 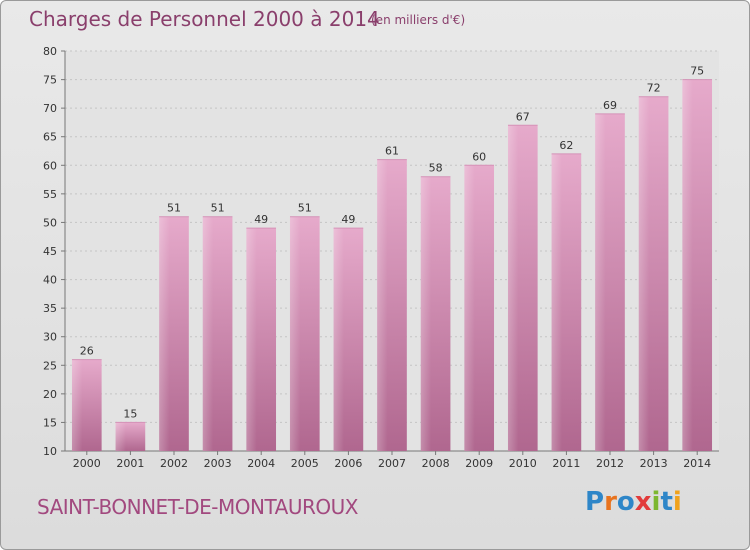 I want to click on value-label-2004: 49, so click(x=261, y=219).